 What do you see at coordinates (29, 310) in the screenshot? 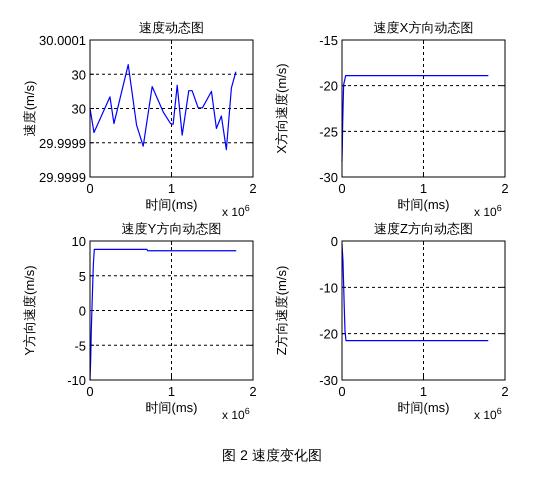
I see `y-axis-title: Y方向速度(m/s)` at bounding box center [29, 310].